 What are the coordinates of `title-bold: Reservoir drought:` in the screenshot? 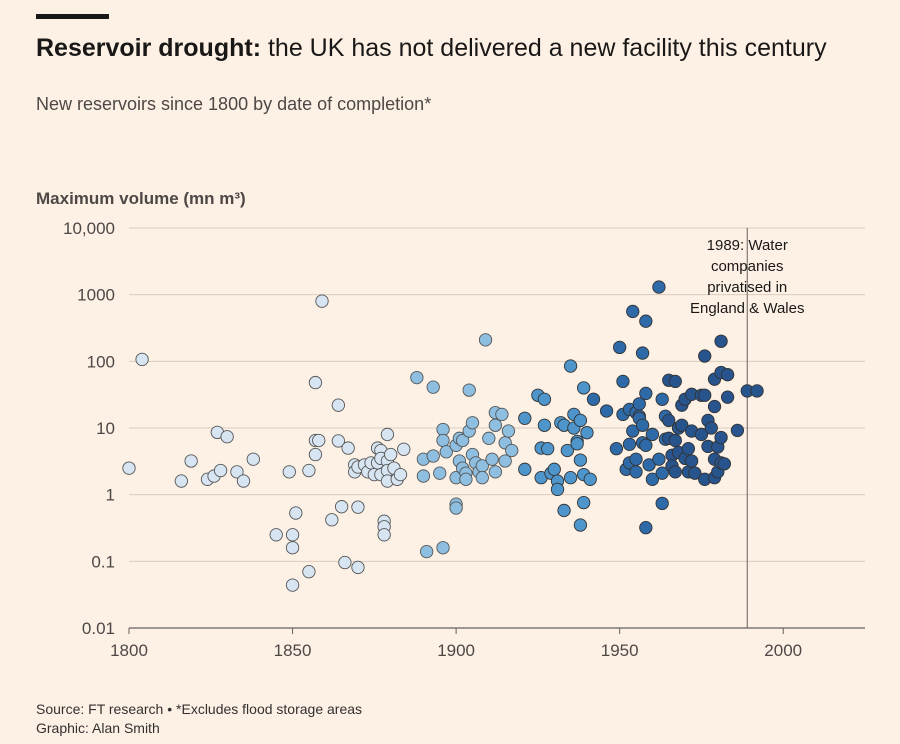 It's located at (149, 48).